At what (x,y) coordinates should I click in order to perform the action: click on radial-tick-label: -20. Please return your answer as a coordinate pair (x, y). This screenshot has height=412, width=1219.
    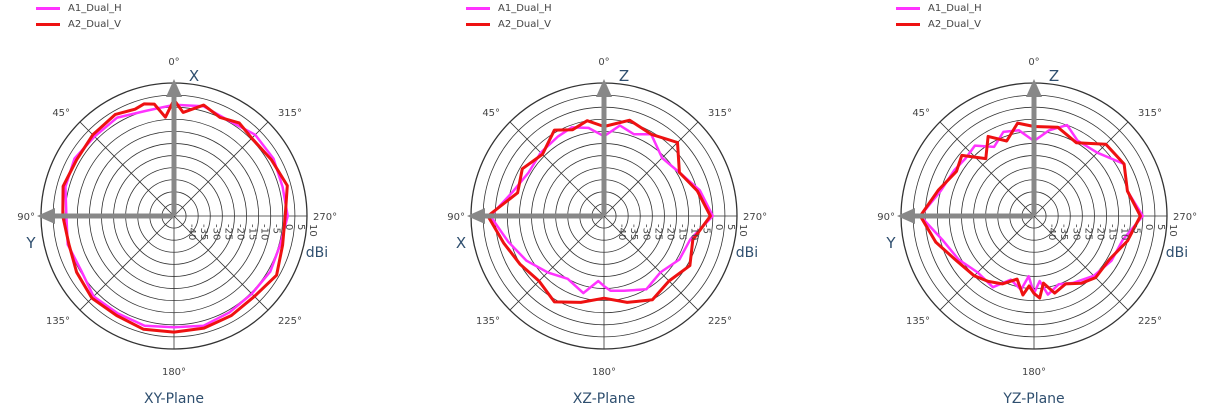
    Looking at the image, I should click on (1099, 232).